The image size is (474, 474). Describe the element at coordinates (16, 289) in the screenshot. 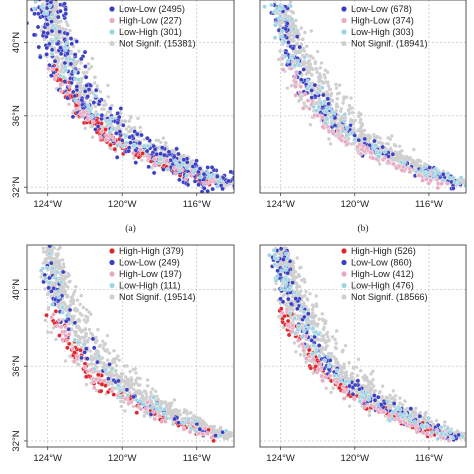

I see `y-tick-label: 40°N` at that location.